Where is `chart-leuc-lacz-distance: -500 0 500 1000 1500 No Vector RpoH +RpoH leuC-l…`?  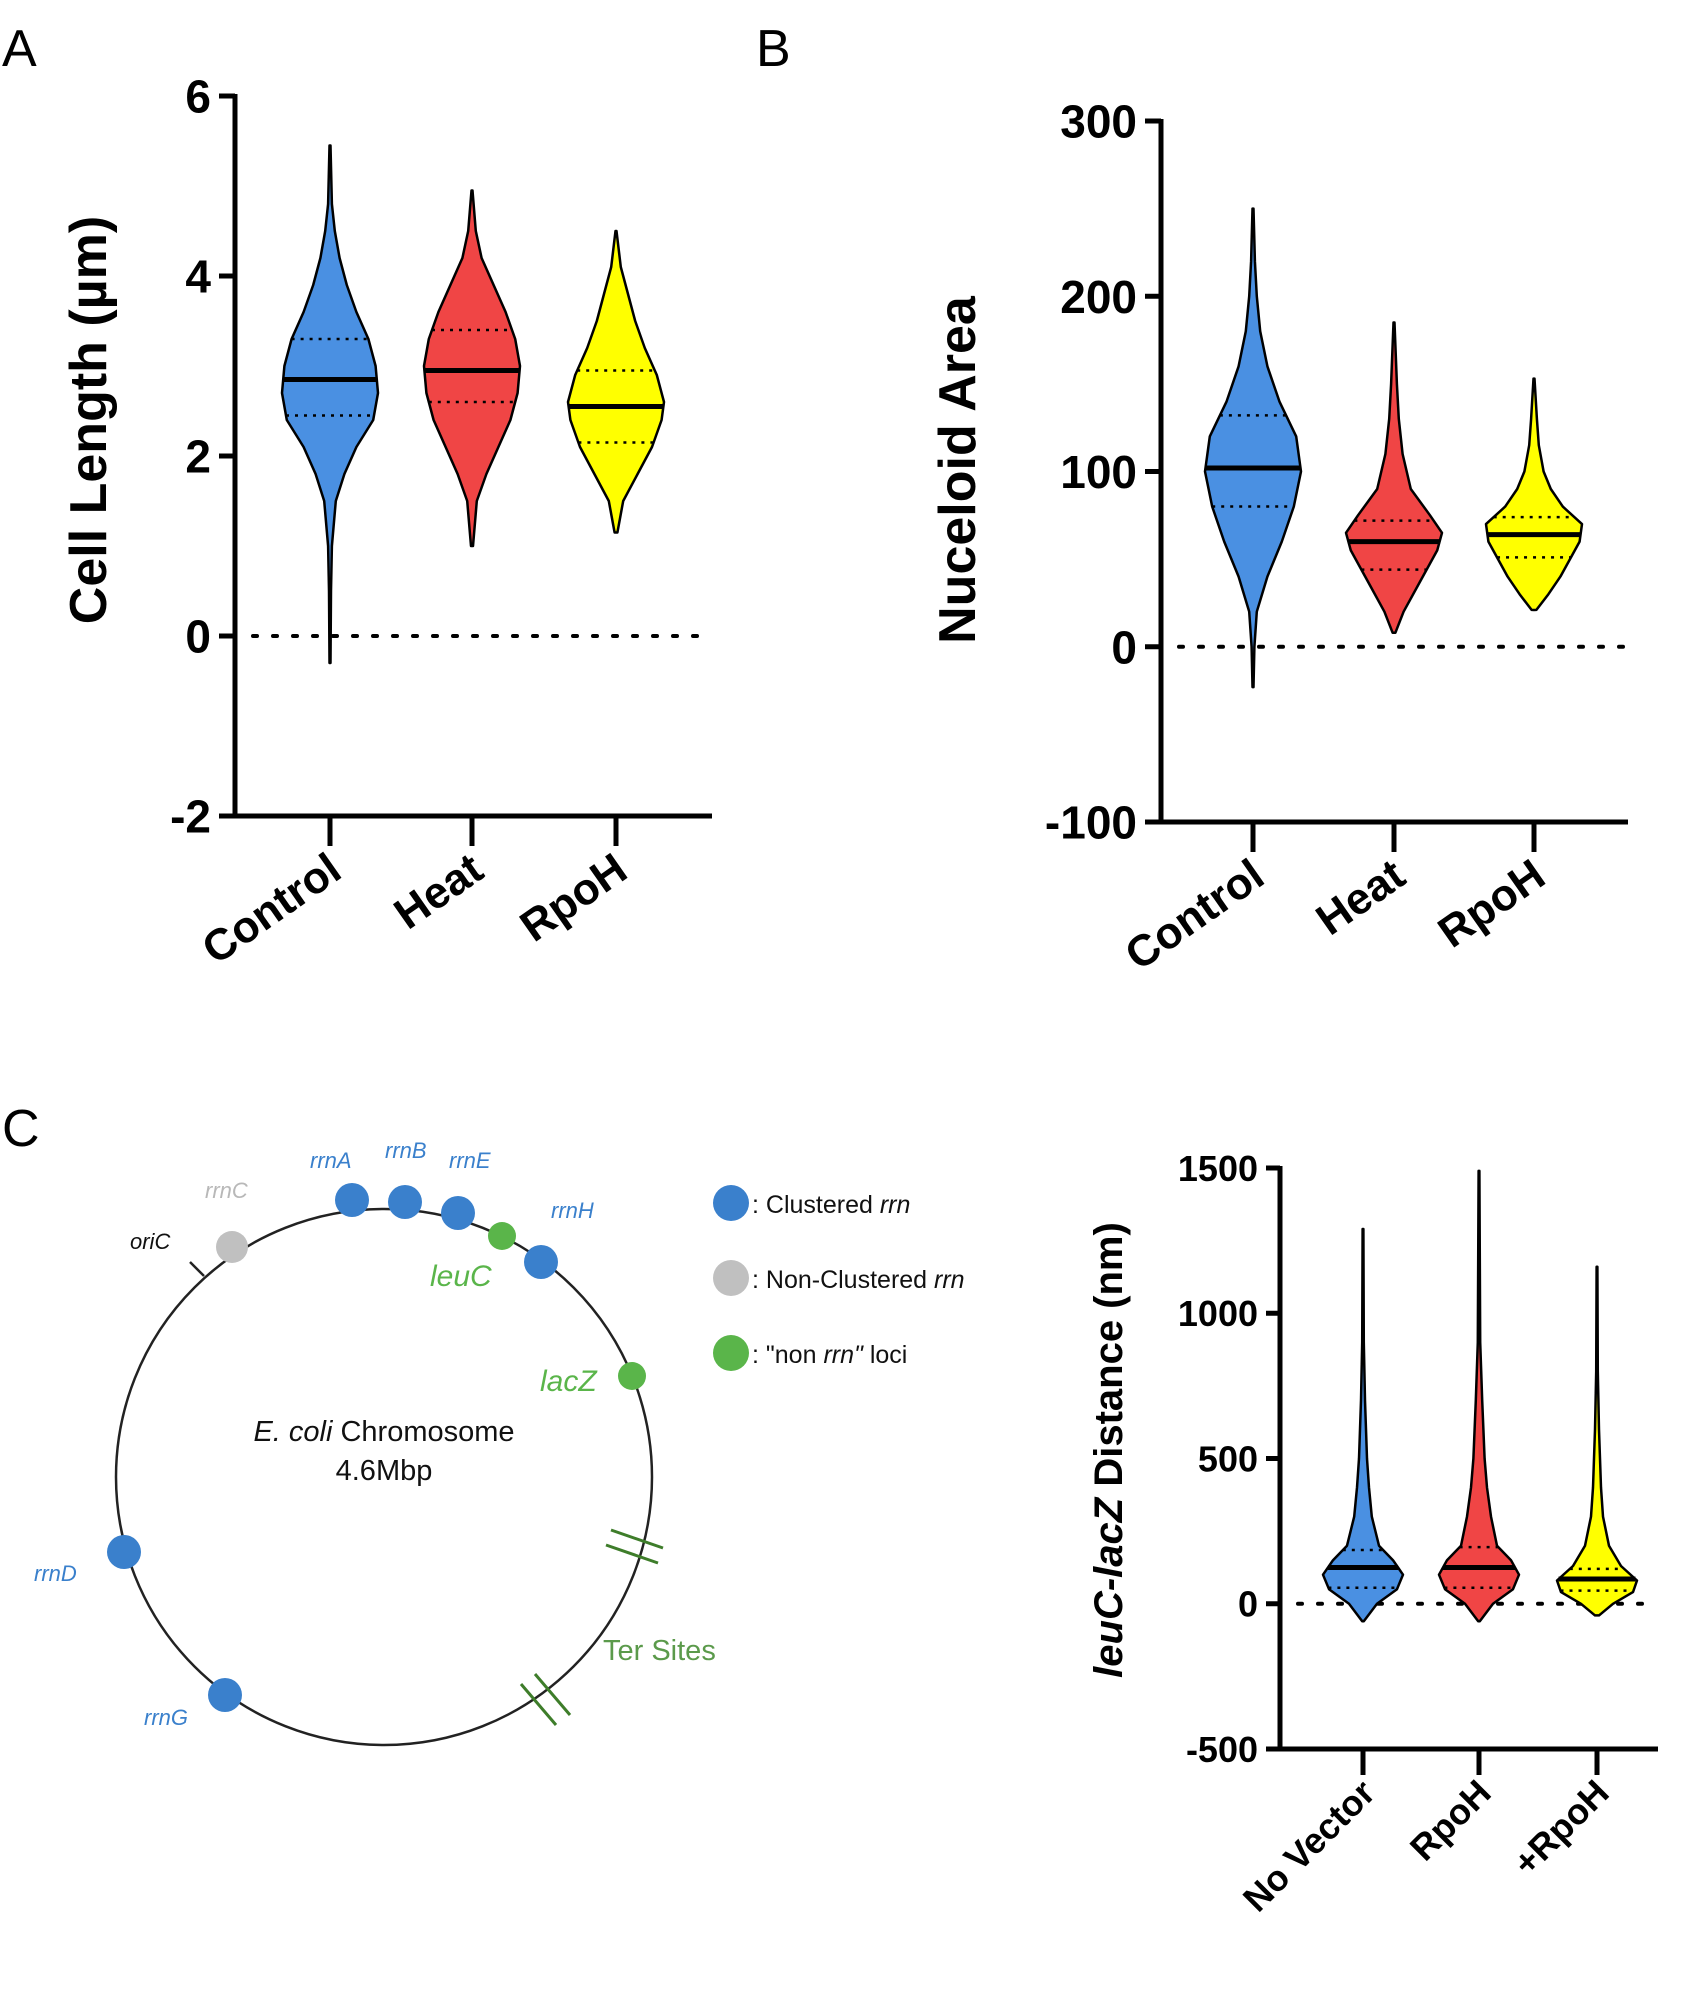 chart-leuc-lacz-distance: -500 0 500 1000 1500 No Vector RpoH +RpoH leuC-l… is located at coordinates (1373, 1534).